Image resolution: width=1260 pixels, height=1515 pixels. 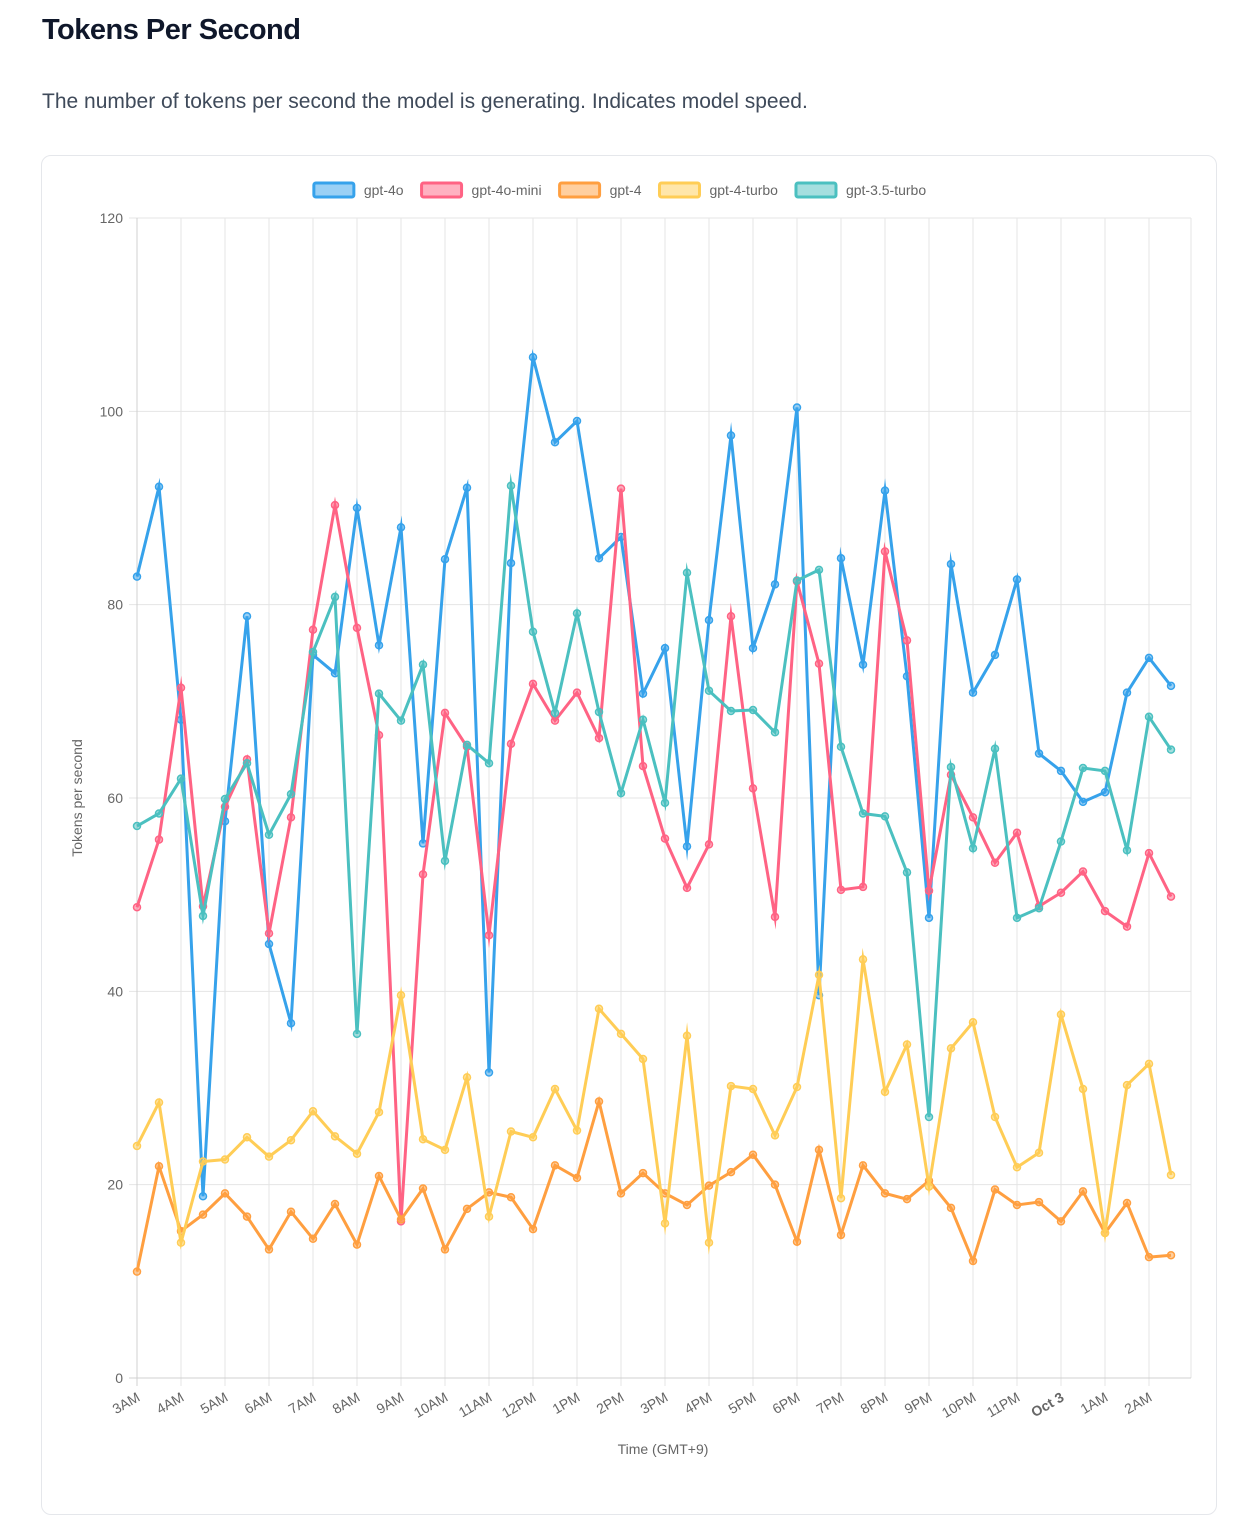 I want to click on legend-item-gpt-4: gpt-4, so click(x=600, y=190).